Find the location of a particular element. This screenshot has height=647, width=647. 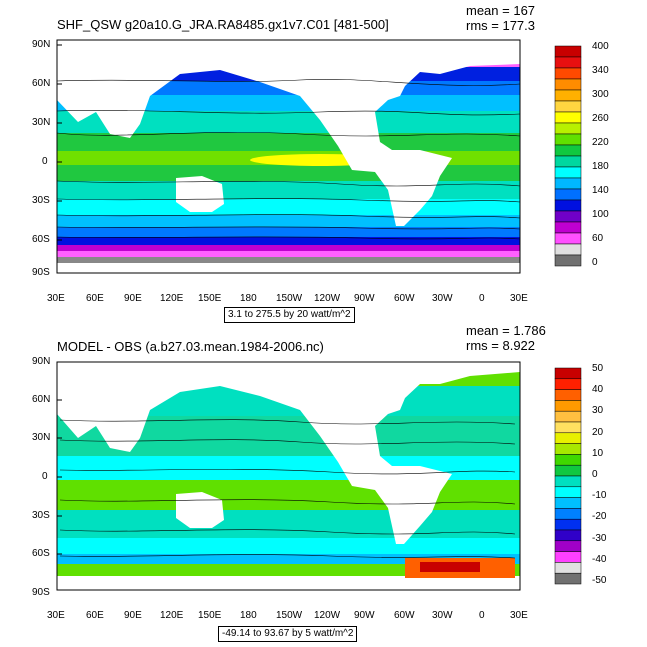

colorbar-label: 40 is located at coordinates (598, 390).